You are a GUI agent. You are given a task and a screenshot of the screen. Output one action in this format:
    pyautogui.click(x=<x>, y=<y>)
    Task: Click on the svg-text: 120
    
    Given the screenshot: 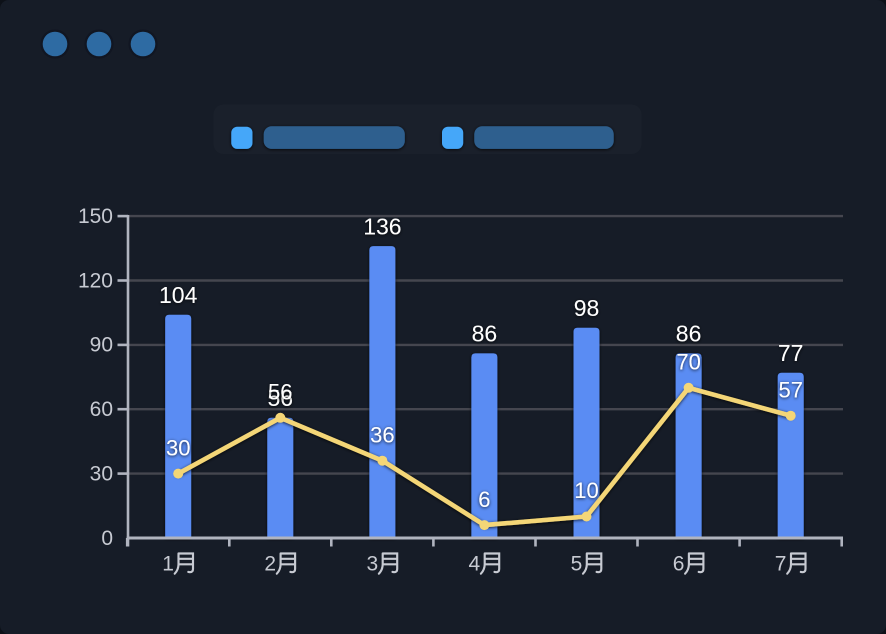 What is the action you would take?
    pyautogui.click(x=95, y=280)
    